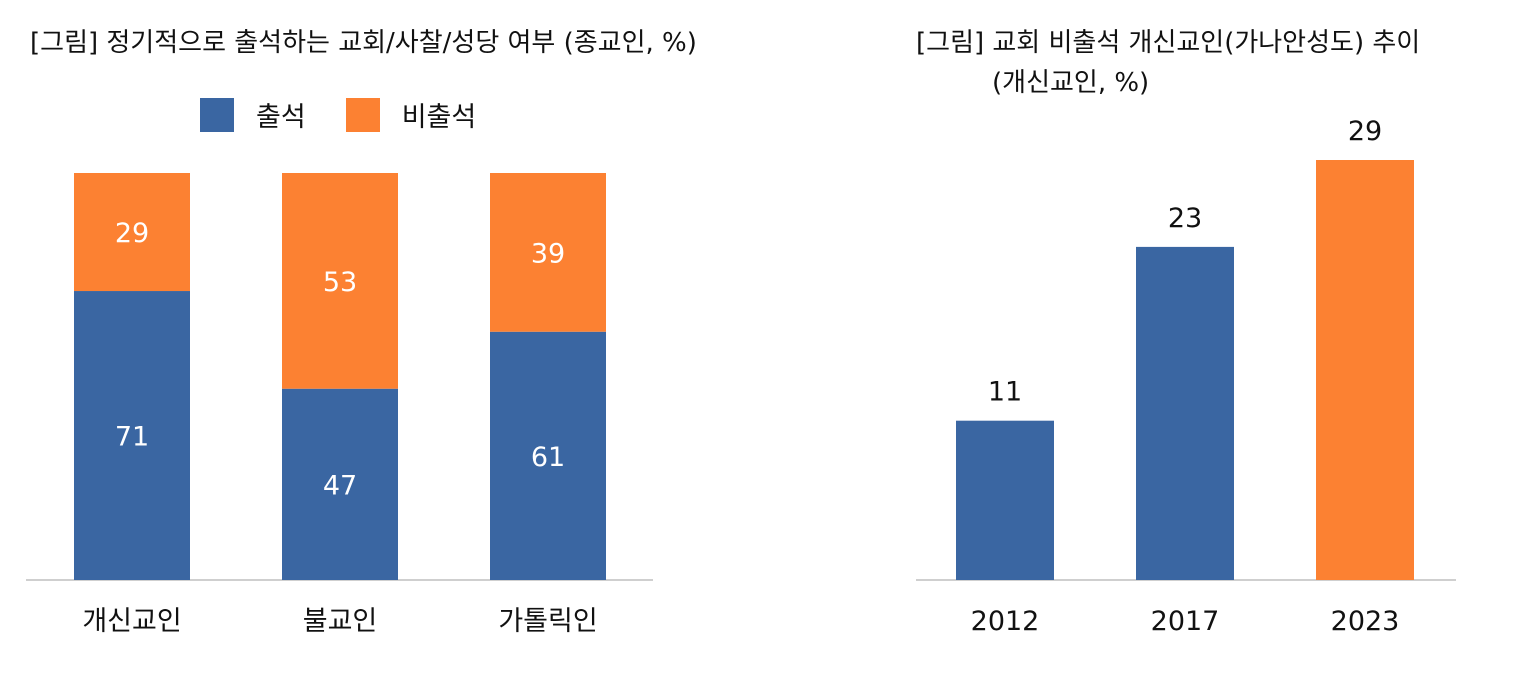  Describe the element at coordinates (1168, 43) in the screenshot. I see `chart-right-title-line1: [그림] 교회 비출석 개신교인(가나안성도) 추이` at that location.